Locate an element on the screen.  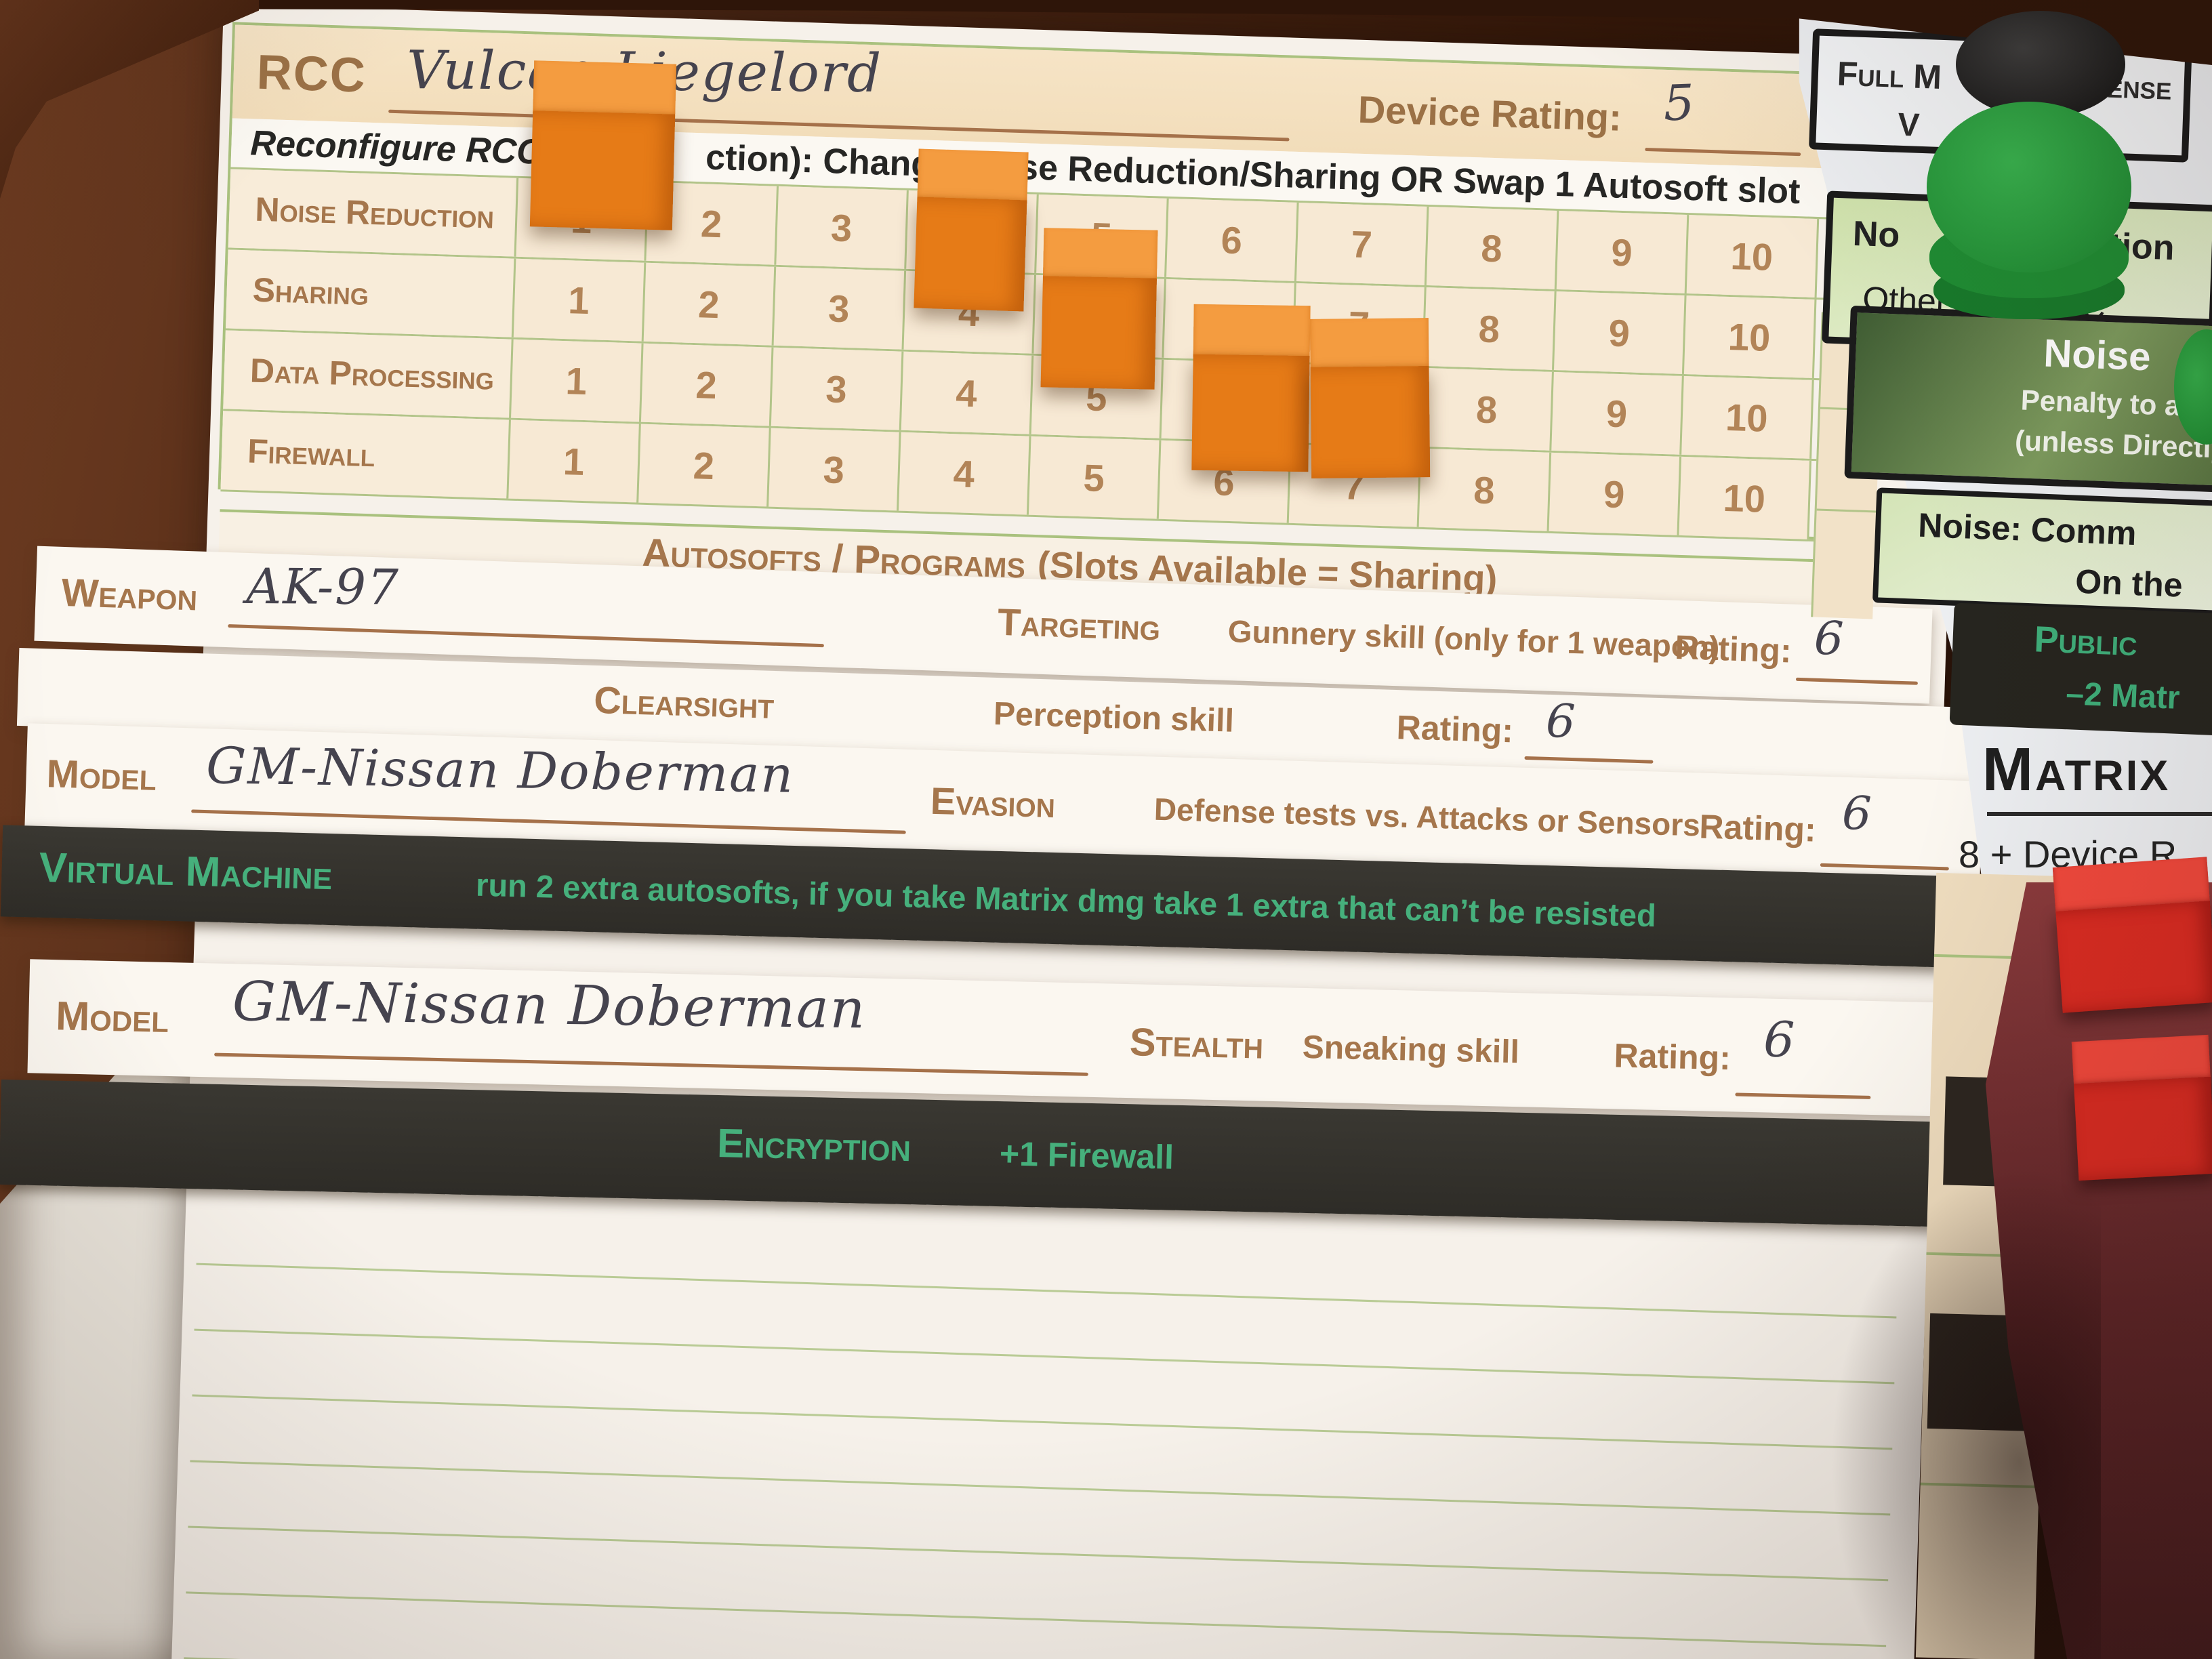
rating-cell: 6 is located at coordinates (1230, 240).